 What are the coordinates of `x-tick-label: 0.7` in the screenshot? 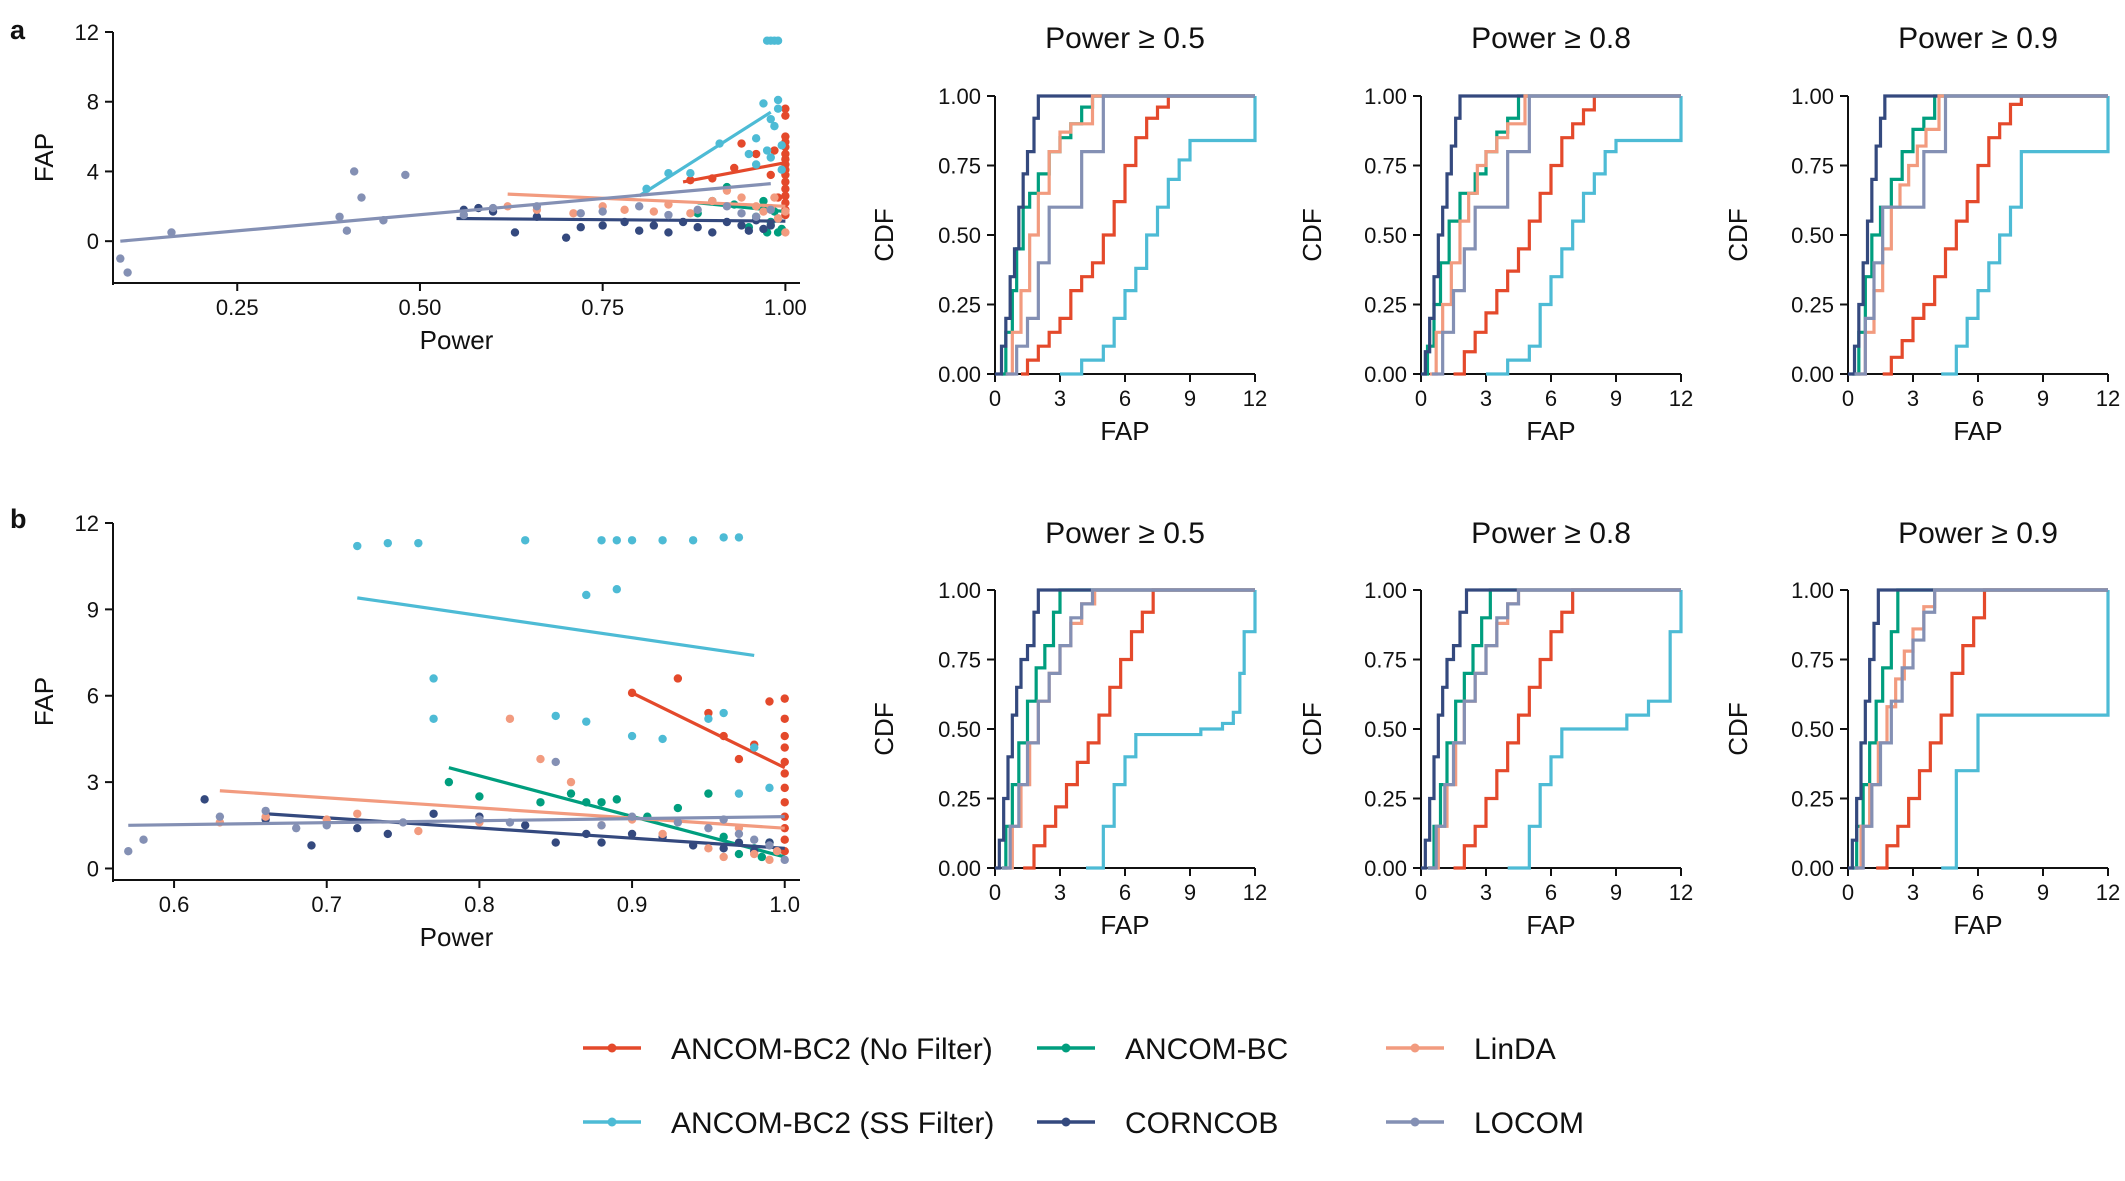 It's located at (326, 904).